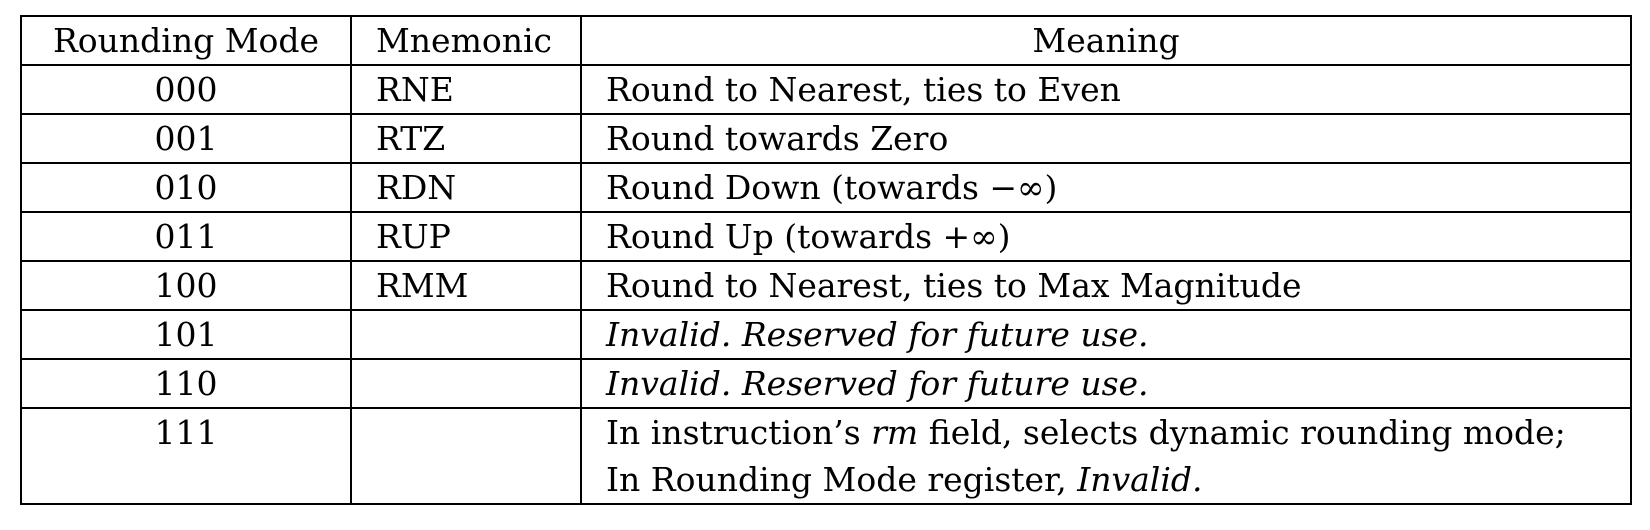 Image resolution: width=1650 pixels, height=530 pixels. I want to click on mnemonic-cell: RUP, so click(466, 236).